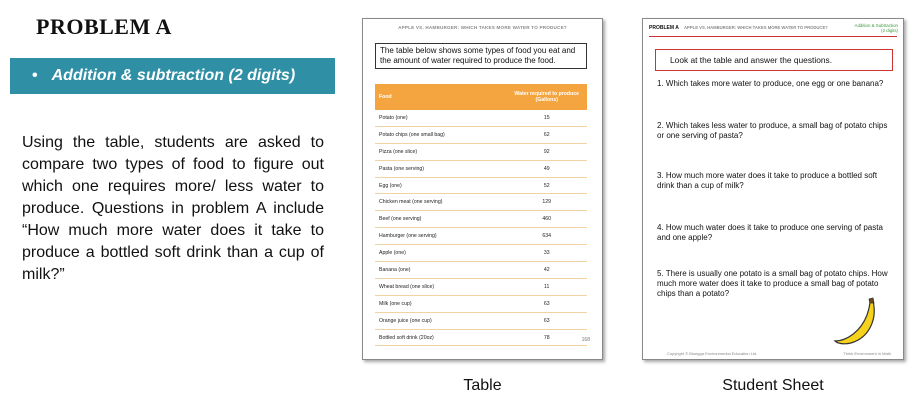 Image resolution: width=915 pixels, height=407 pixels. I want to click on food-cell: Potato (one), so click(441, 118).